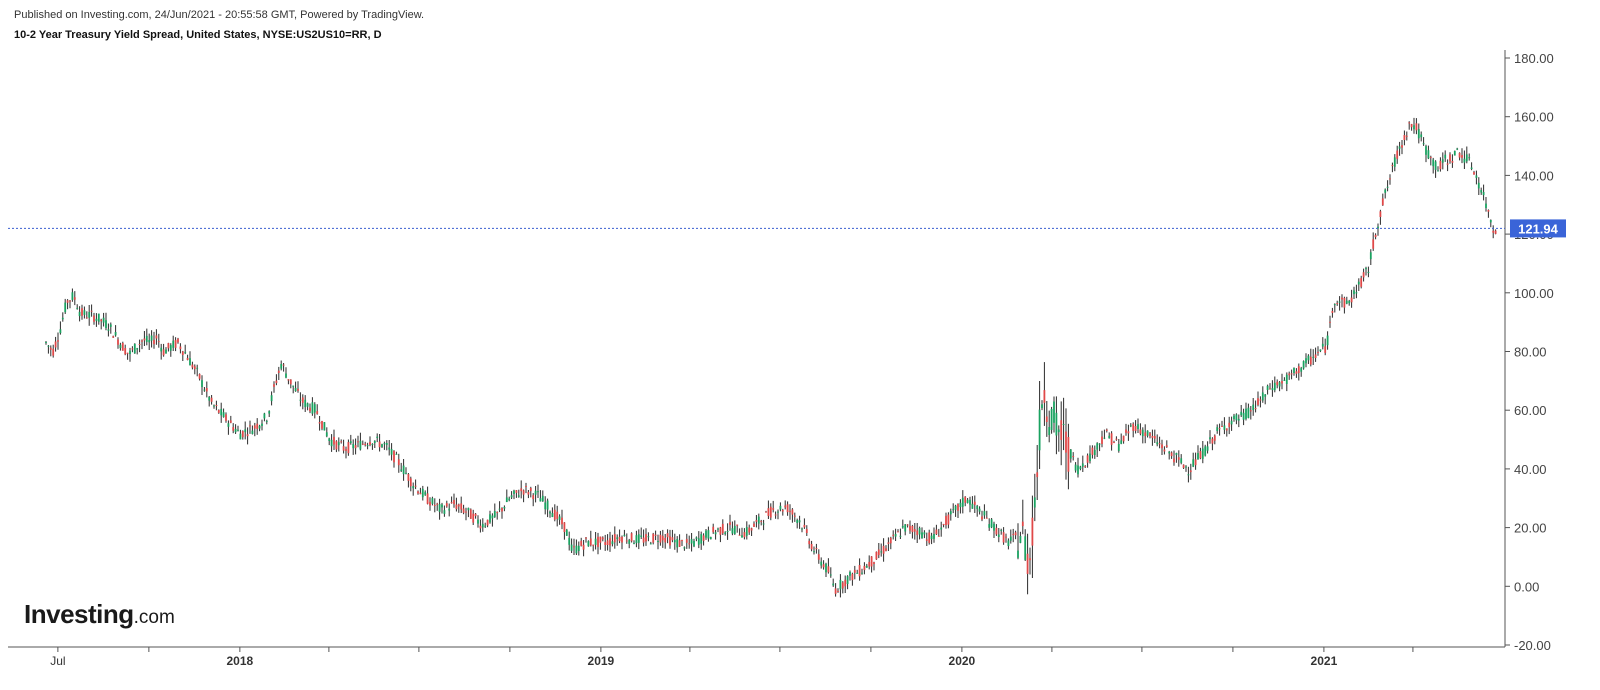 The width and height of the screenshot is (1600, 690). Describe the element at coordinates (1534, 117) in the screenshot. I see `y-tick-label: 160.00` at that location.